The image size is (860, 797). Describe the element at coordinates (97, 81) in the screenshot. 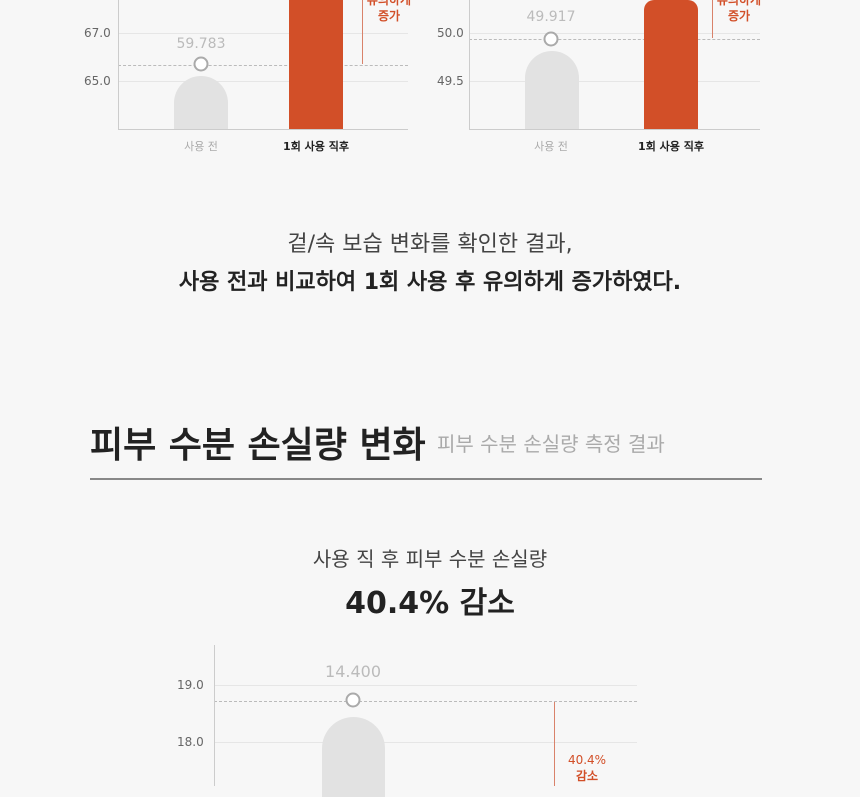

I see `y-tick: 65.0` at that location.